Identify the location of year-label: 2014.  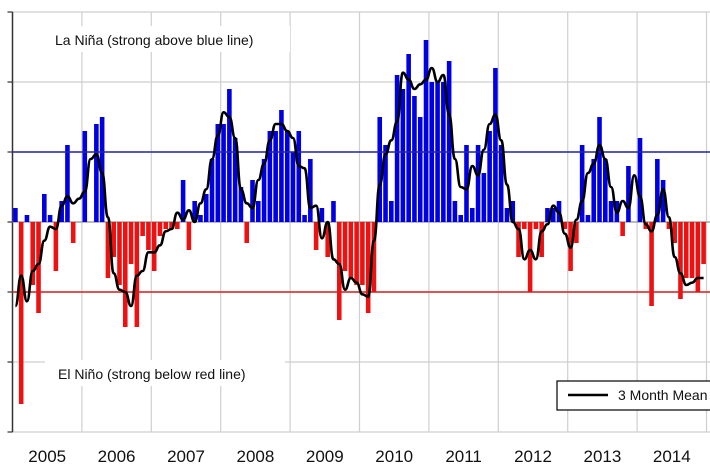
(672, 456).